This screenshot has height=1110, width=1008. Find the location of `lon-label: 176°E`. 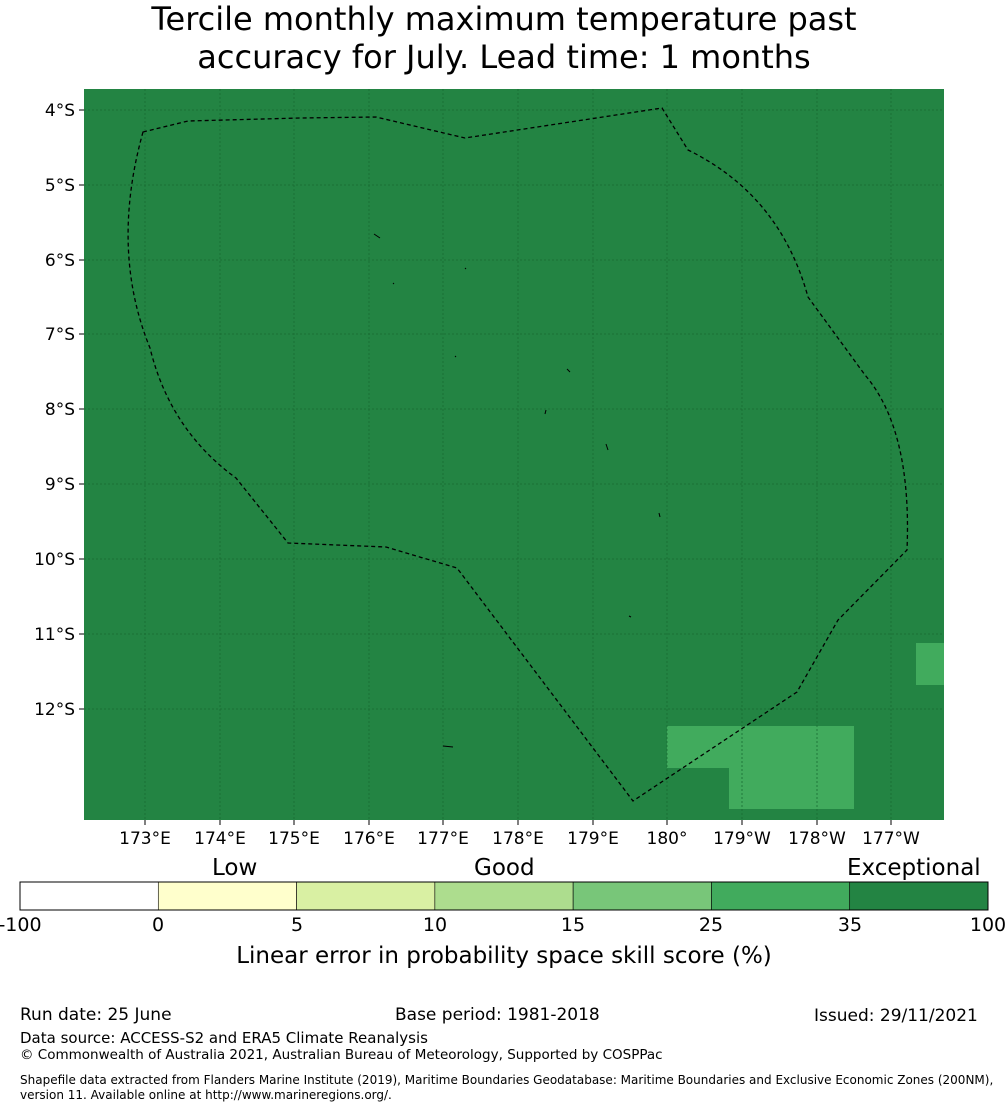

lon-label: 176°E is located at coordinates (369, 839).